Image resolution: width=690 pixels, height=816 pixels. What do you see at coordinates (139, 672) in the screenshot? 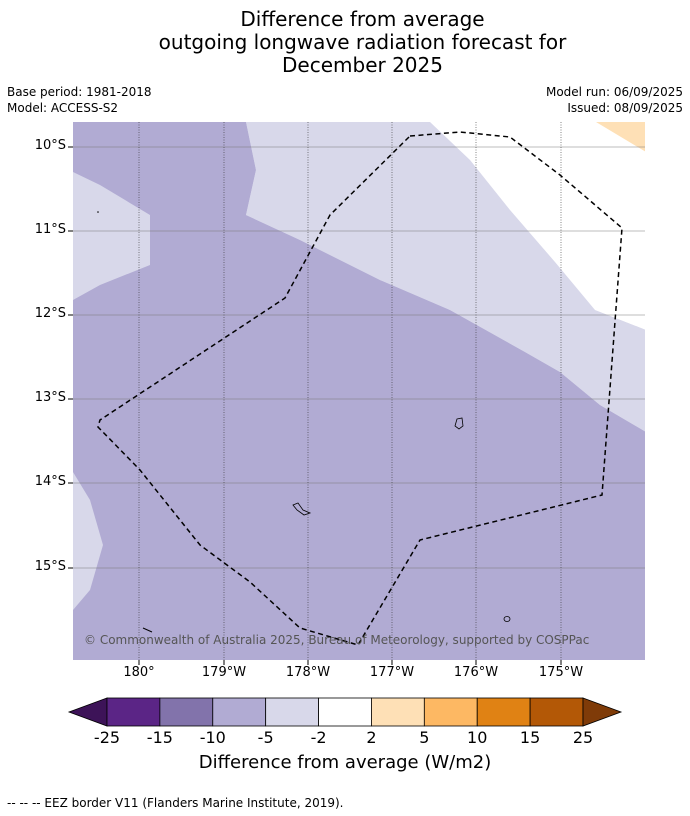
I see `lon-label-180: 180°` at bounding box center [139, 672].